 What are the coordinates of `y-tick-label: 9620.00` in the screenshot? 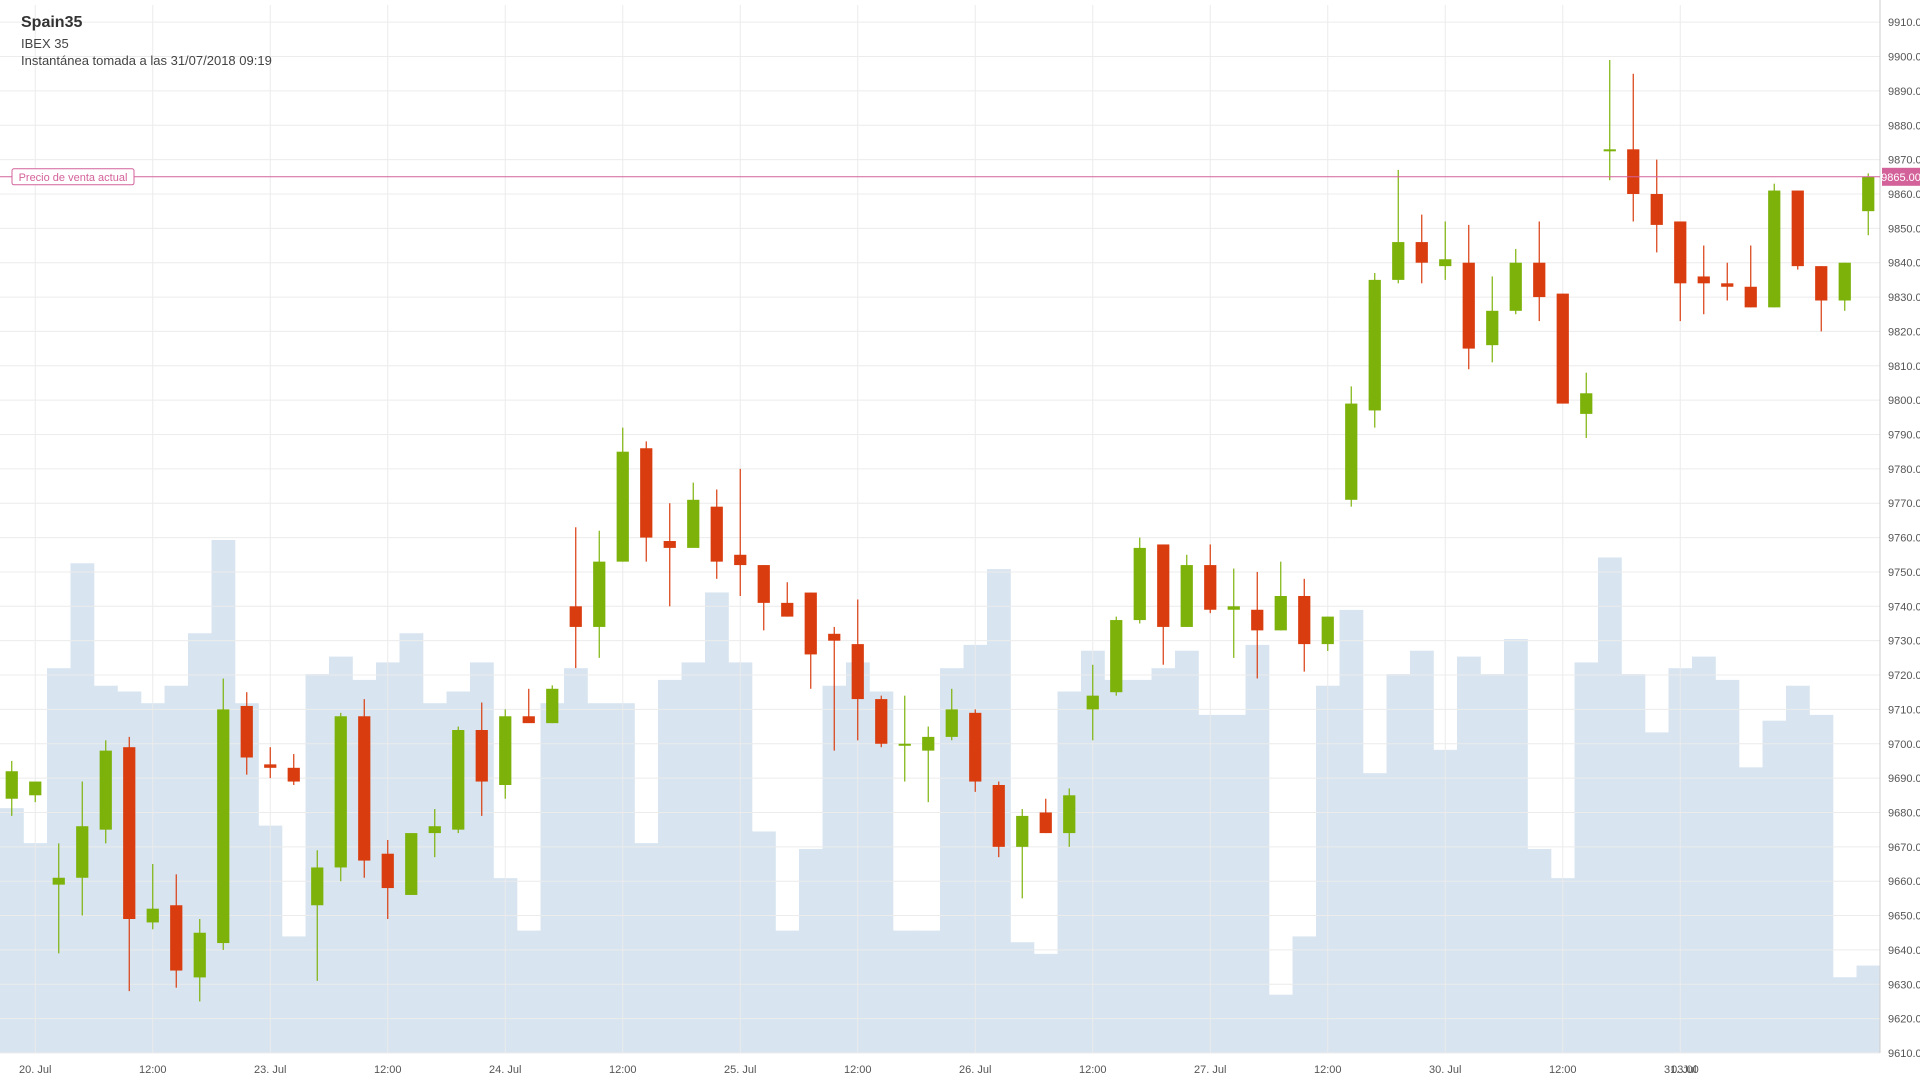 It's located at (1904, 1020).